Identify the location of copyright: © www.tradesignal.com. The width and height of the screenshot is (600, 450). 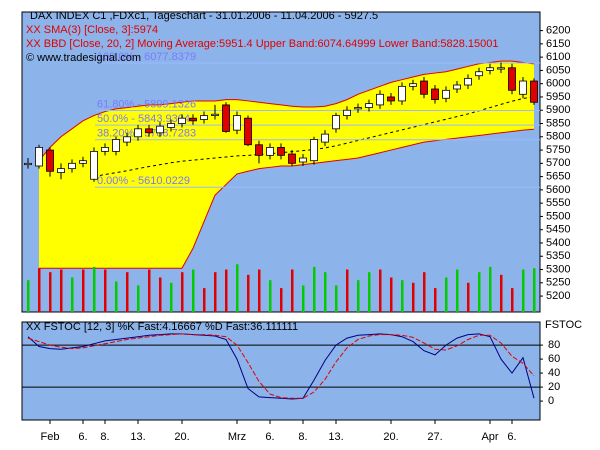
(83, 58).